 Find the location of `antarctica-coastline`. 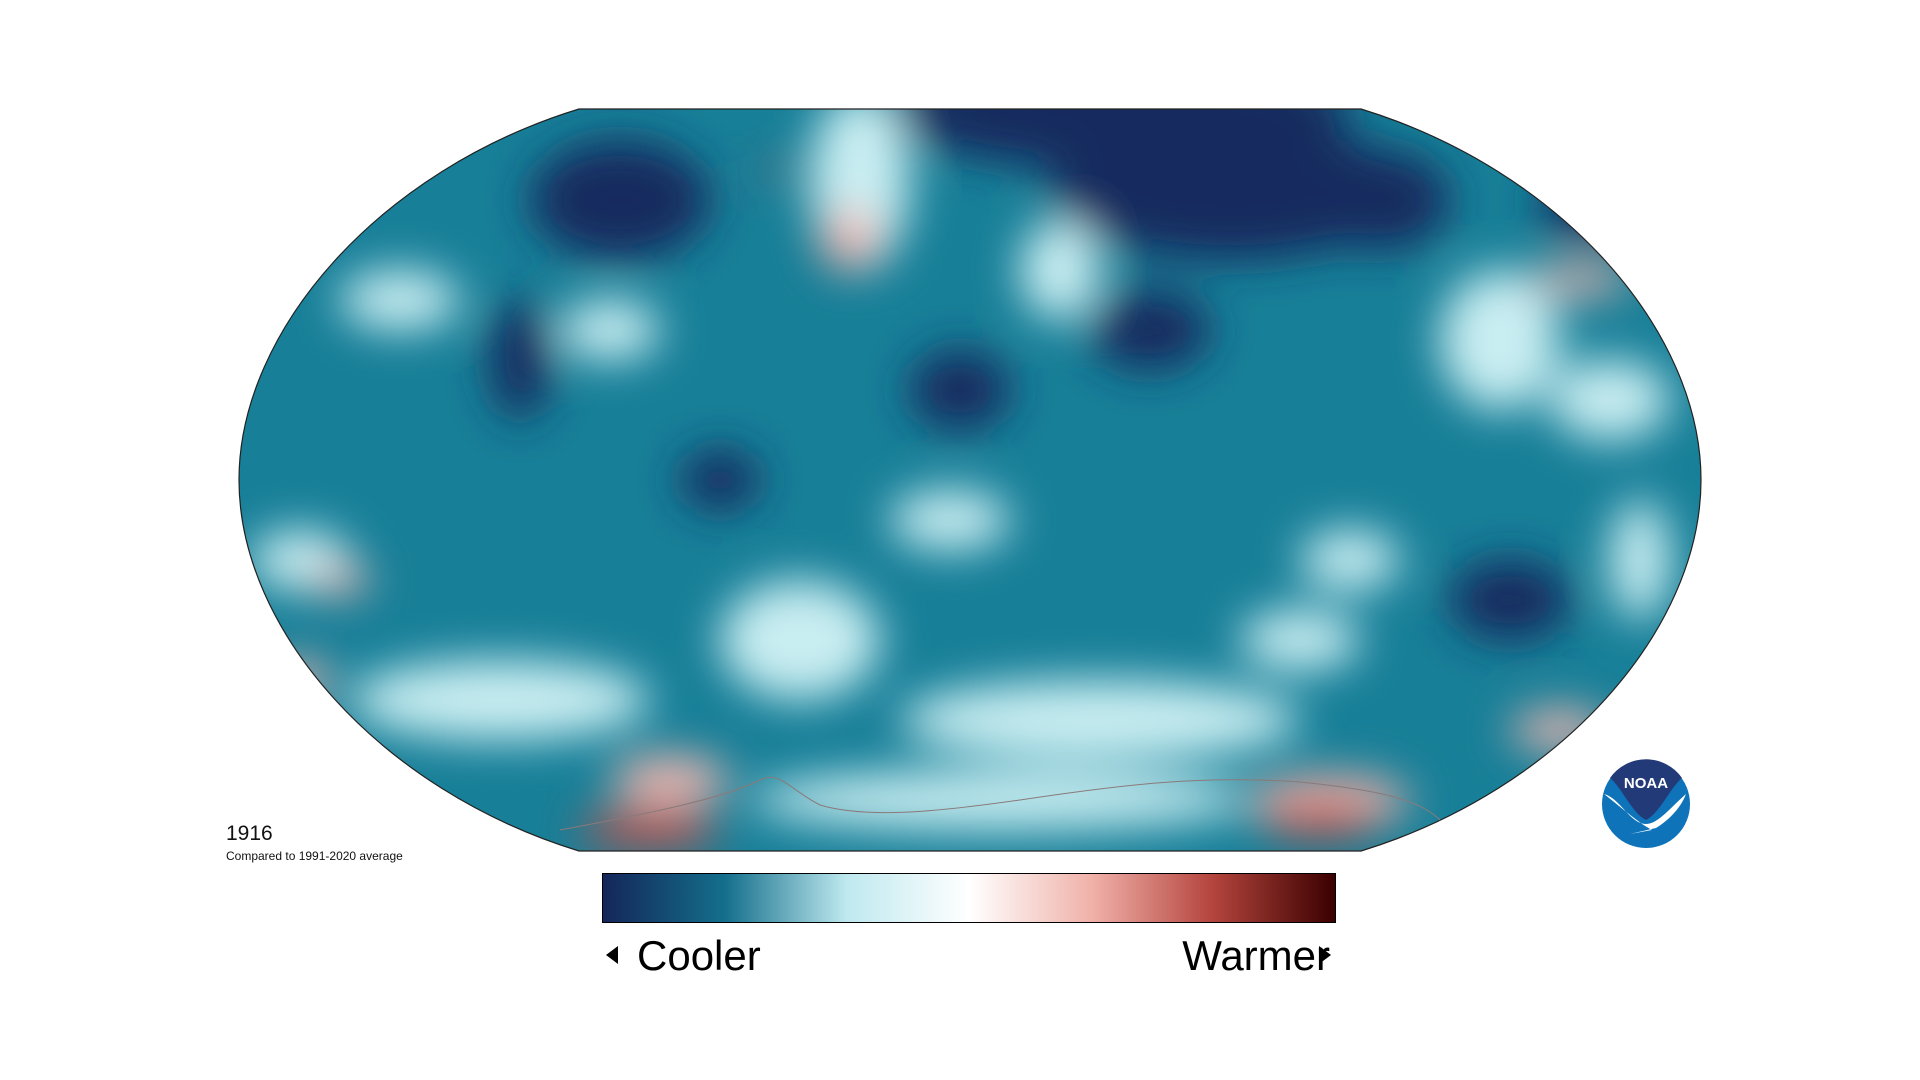

antarctica-coastline is located at coordinates (1000, 803).